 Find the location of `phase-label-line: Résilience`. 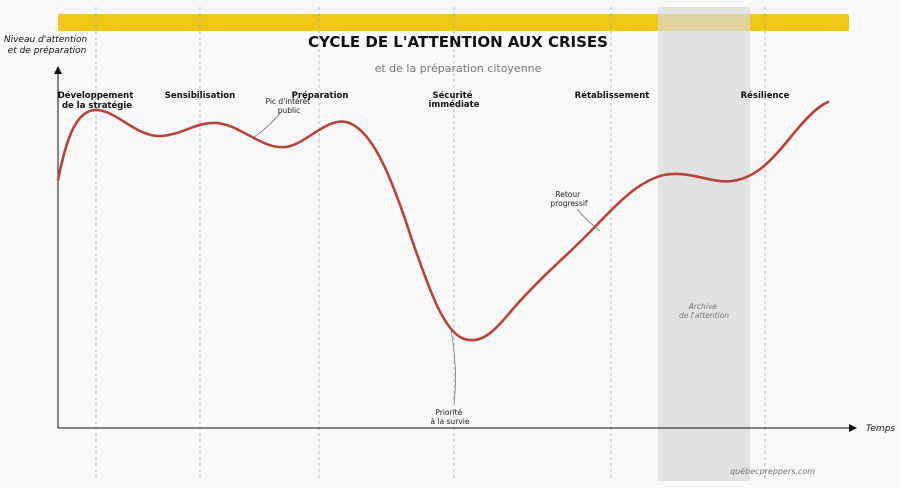

phase-label-line: Résilience is located at coordinates (765, 95).